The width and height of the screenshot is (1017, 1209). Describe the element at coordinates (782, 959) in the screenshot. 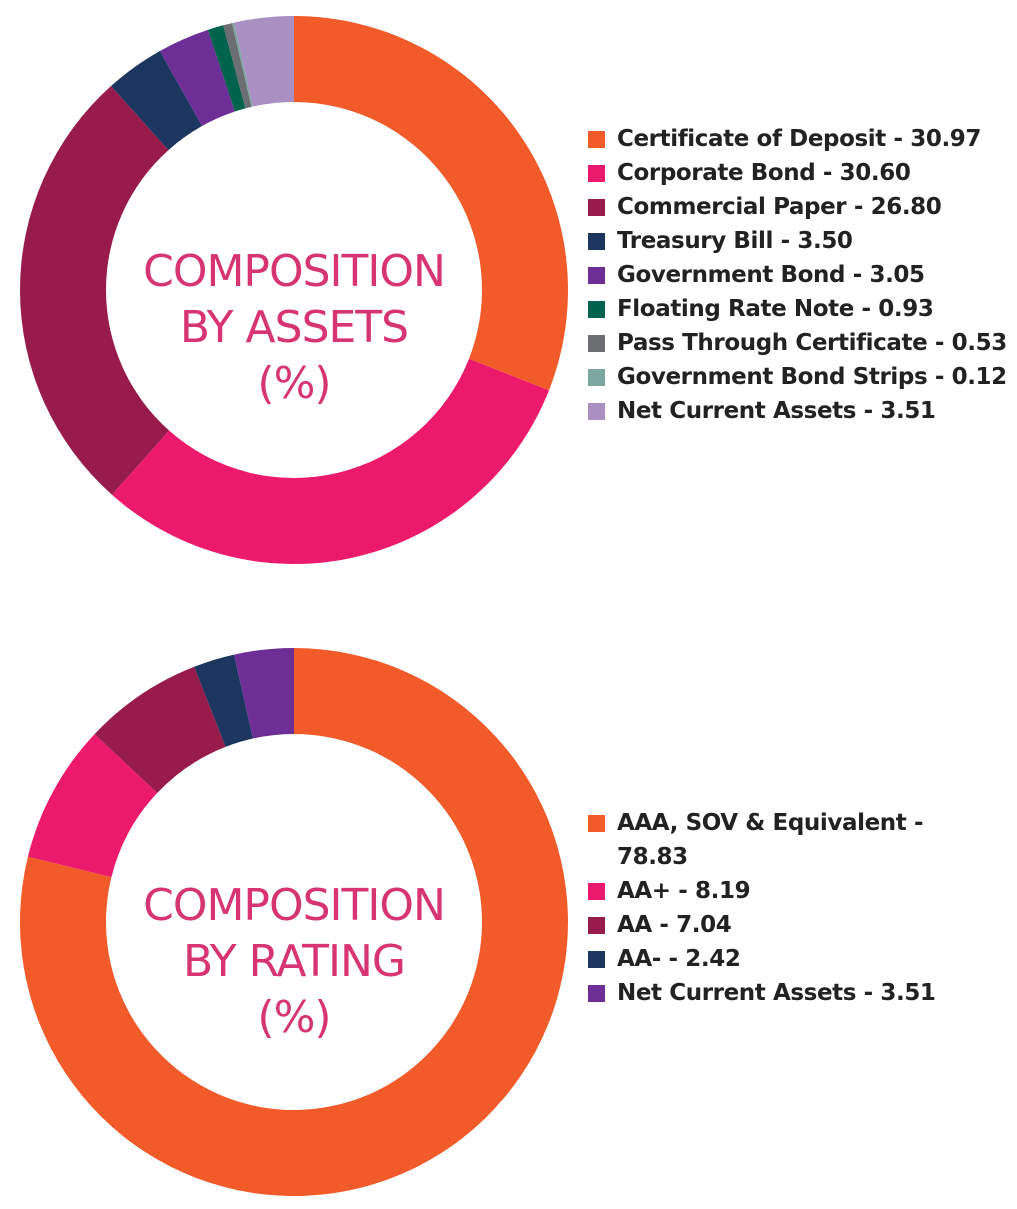

I see `rating-legend-item-aa: AA- - 2.42` at that location.